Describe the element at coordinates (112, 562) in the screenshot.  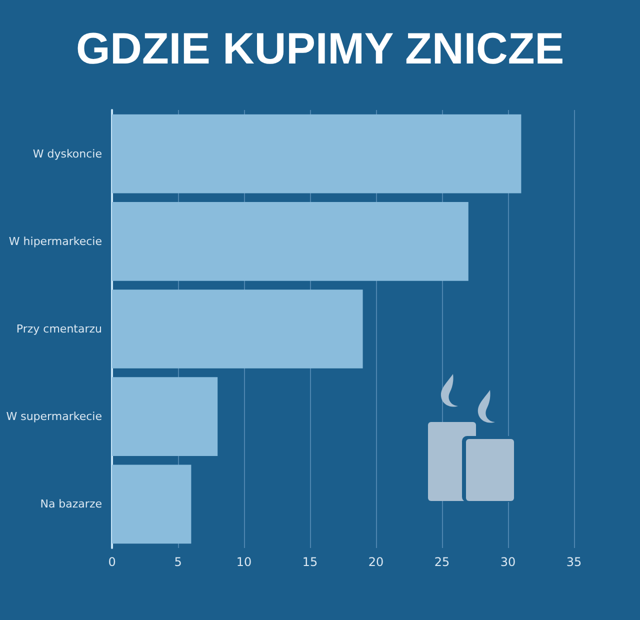
I see `x-tick-label: 0` at that location.